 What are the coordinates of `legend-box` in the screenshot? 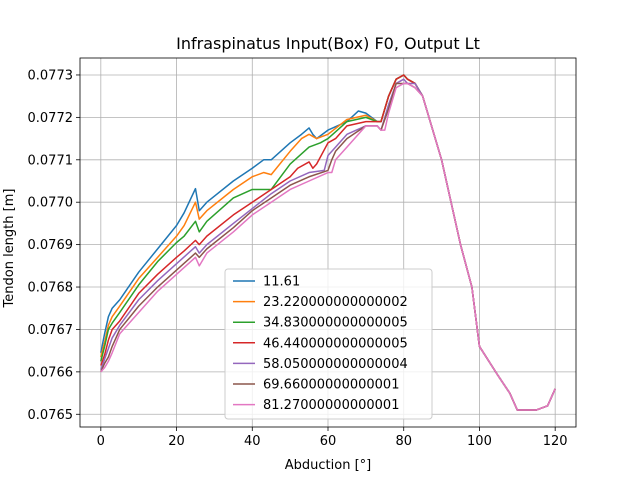 It's located at (328, 344).